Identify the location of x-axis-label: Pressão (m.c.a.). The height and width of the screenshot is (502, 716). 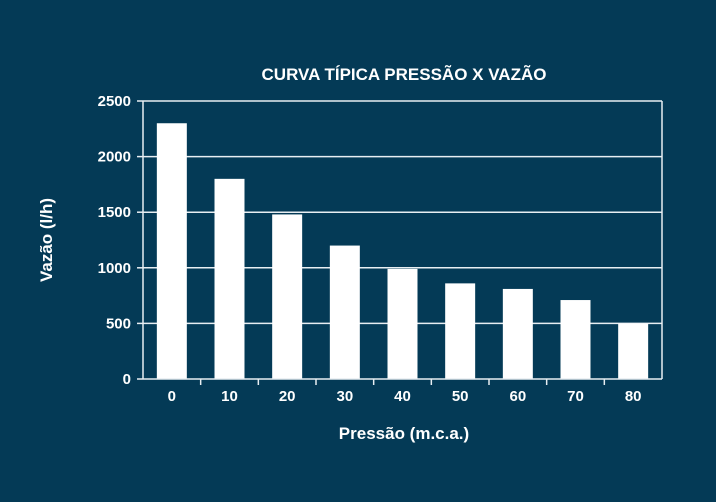
(404, 433).